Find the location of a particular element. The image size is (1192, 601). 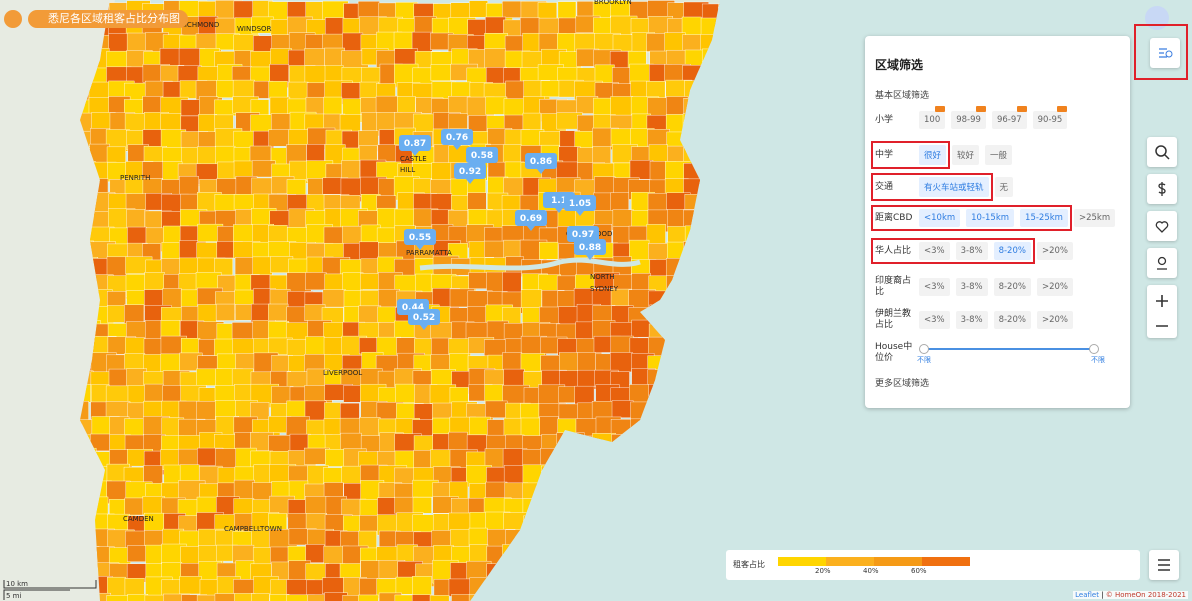

filter-label: 印度裔占比 is located at coordinates (893, 286).